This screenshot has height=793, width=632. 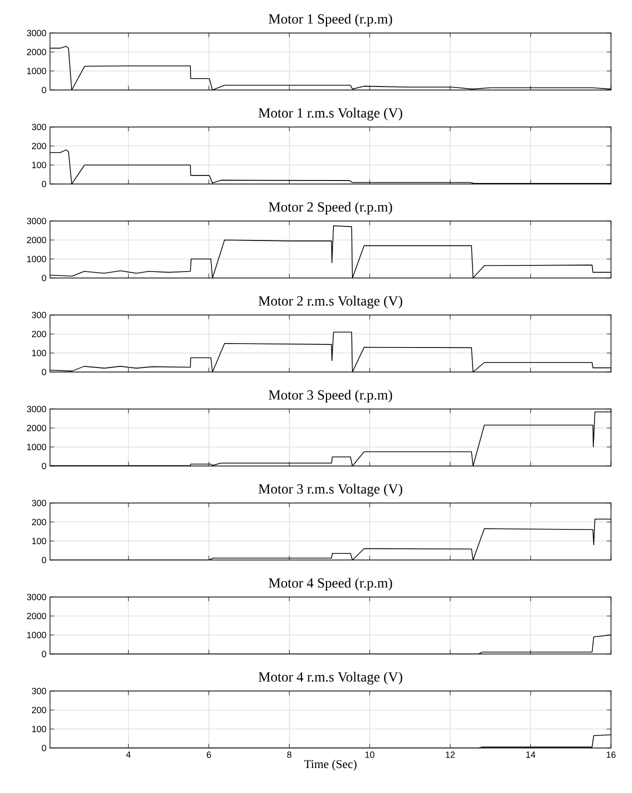 What do you see at coordinates (330, 678) in the screenshot?
I see `chart-title: Motor 4 r.m.s Voltage (V)` at bounding box center [330, 678].